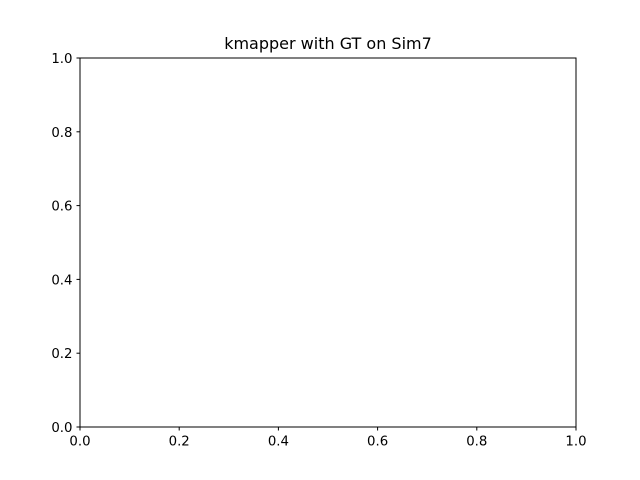  Describe the element at coordinates (65, 244) in the screenshot. I see `y-axis-ticks: 0.0 0.2 0.4 0.6 0.8 1.0` at that location.